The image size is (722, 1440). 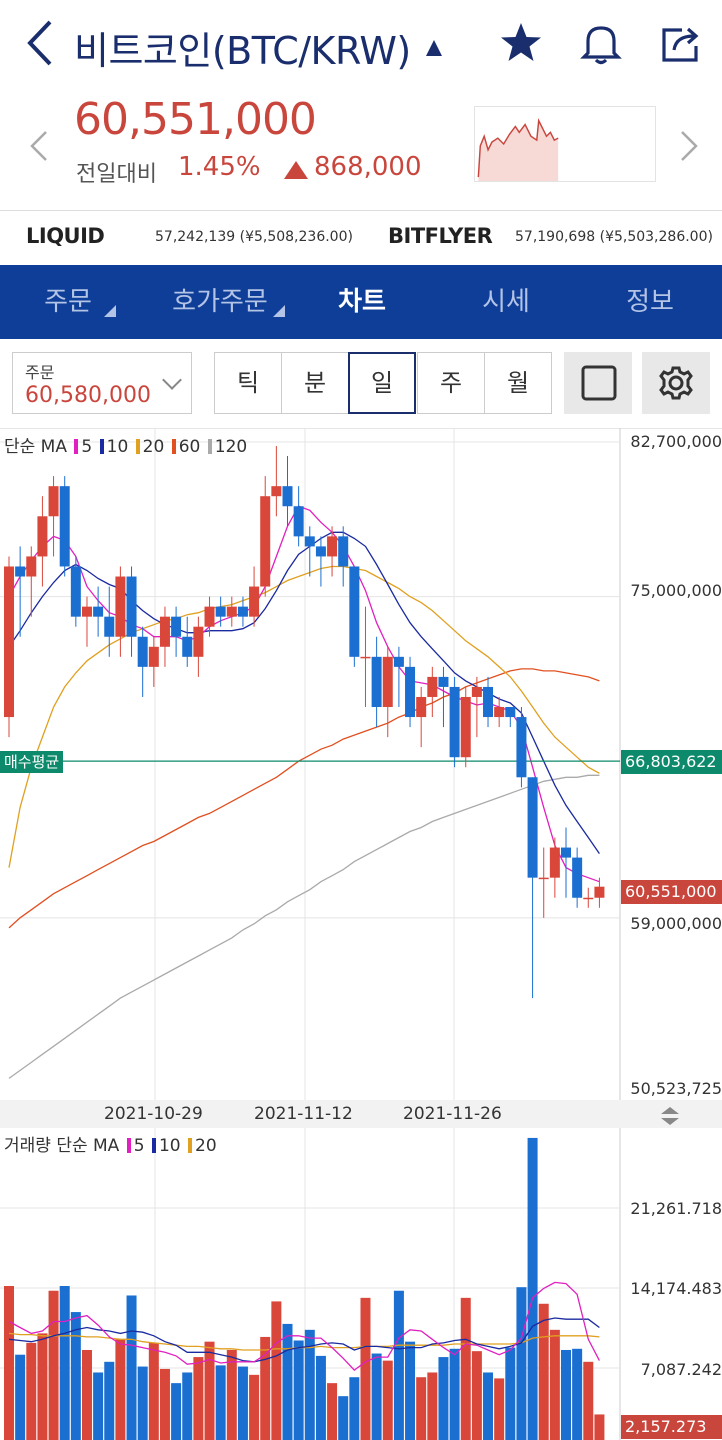 What do you see at coordinates (279, 311) in the screenshot?
I see `submenu-corner-icon` at bounding box center [279, 311].